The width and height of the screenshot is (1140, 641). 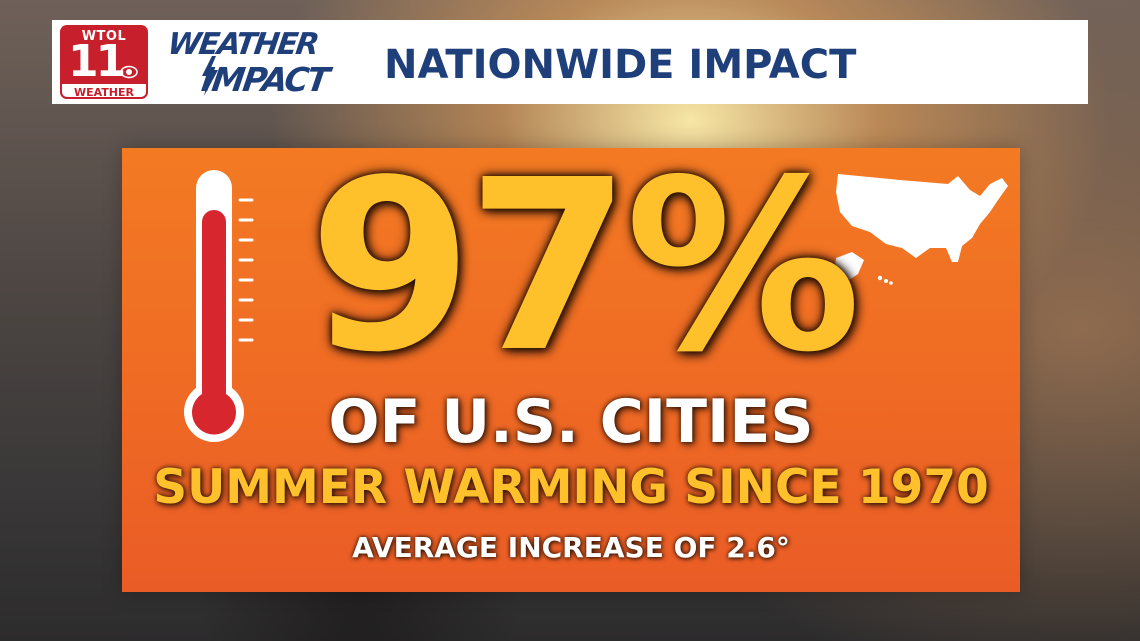 What do you see at coordinates (104, 36) in the screenshot?
I see `logo-station: WTOL` at bounding box center [104, 36].